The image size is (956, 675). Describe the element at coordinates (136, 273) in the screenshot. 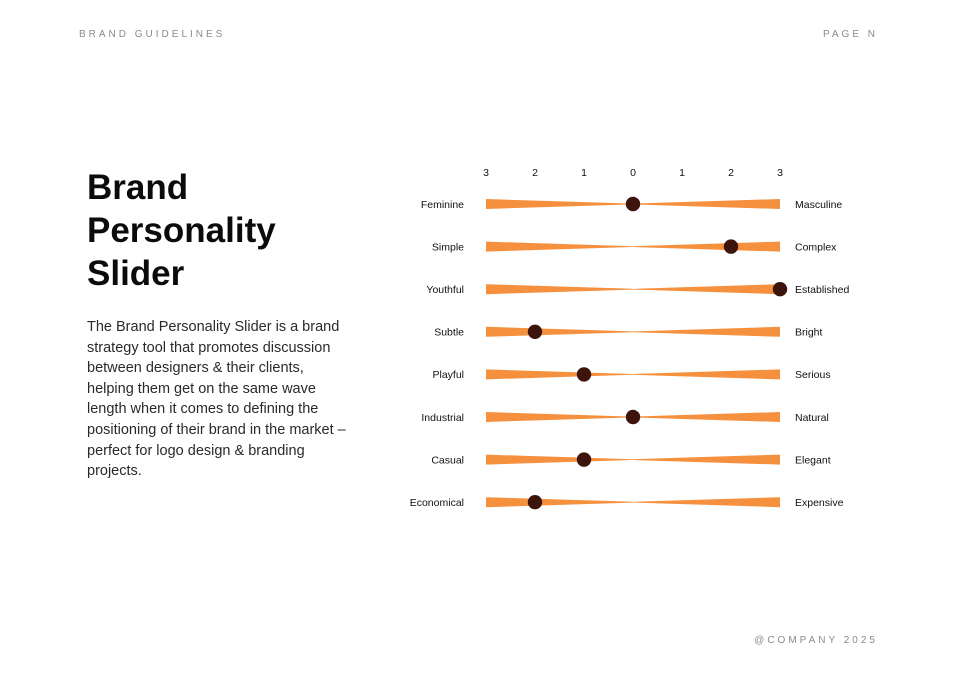

I see `title-line-3: Slider` at that location.